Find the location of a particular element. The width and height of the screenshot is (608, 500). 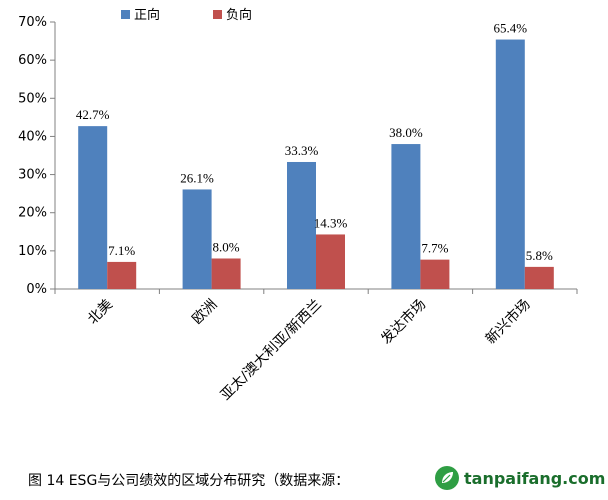

data-label: 33.3% is located at coordinates (302, 150).